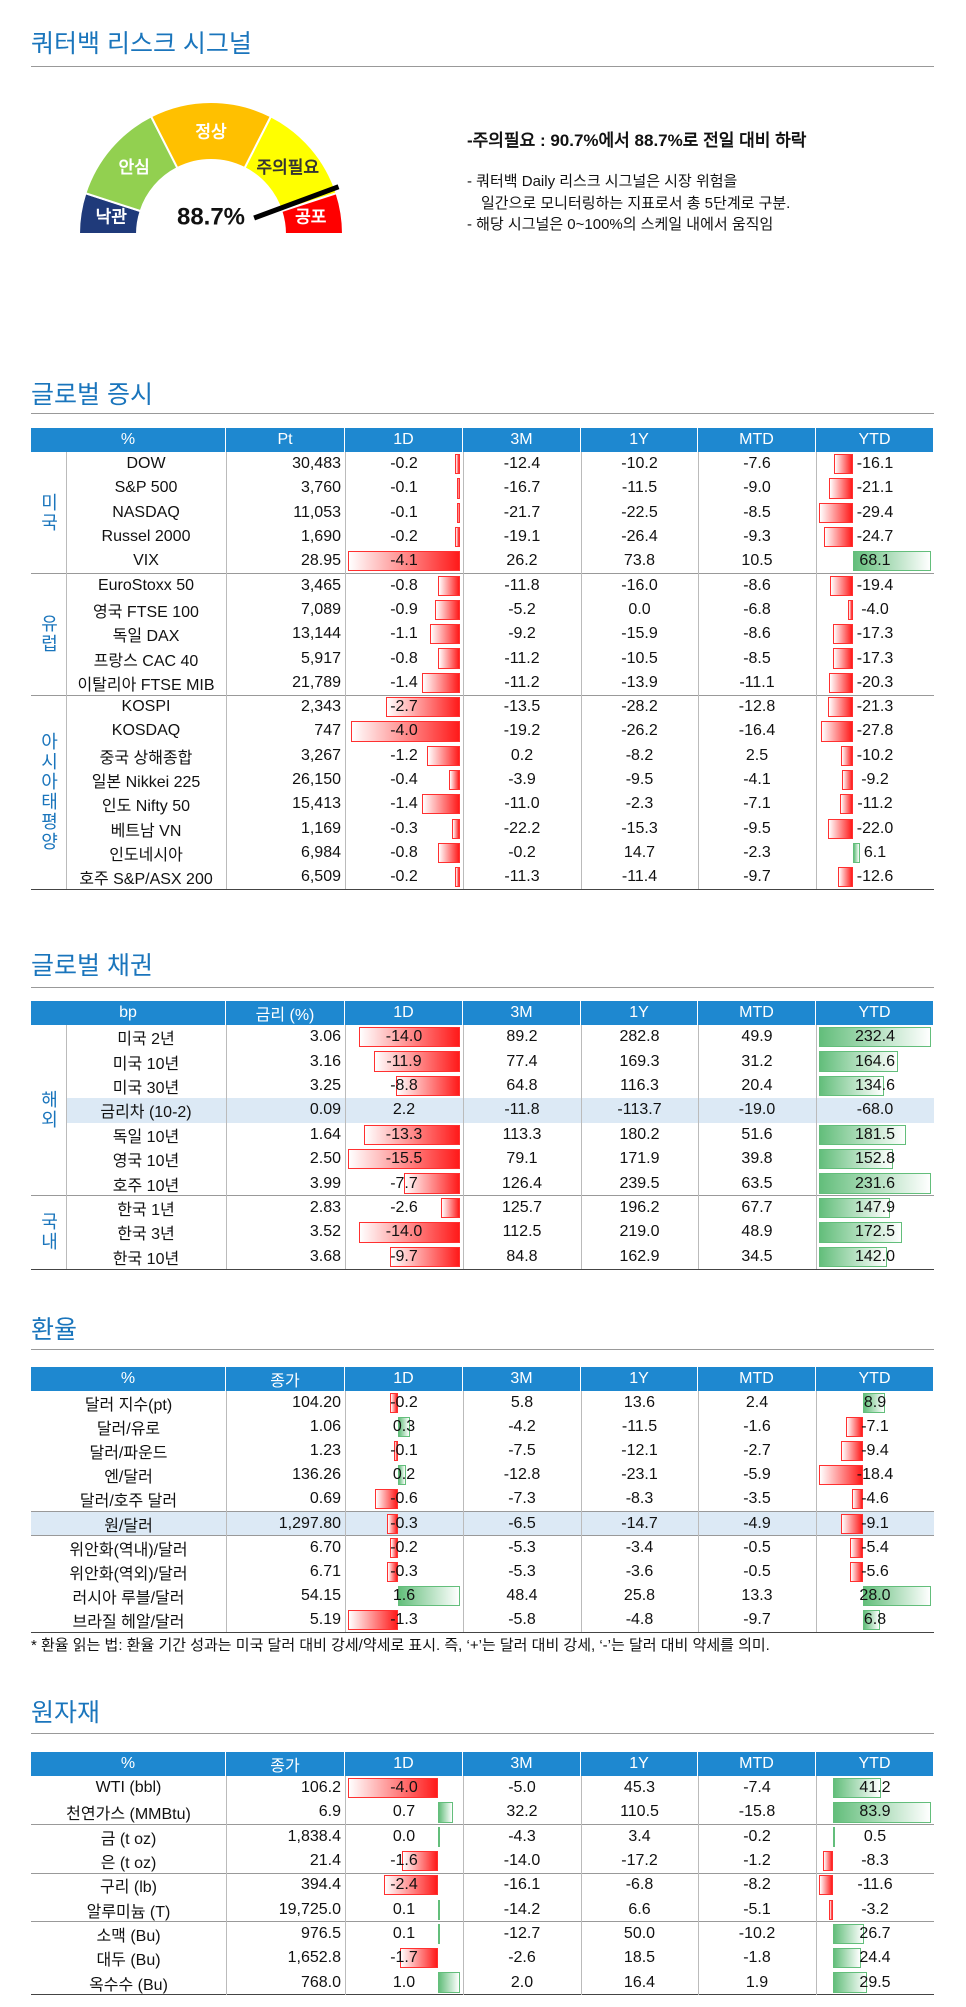 This screenshot has height=2007, width=966. What do you see at coordinates (639, 1110) in the screenshot?
I see `value-text: -113.7` at bounding box center [639, 1110].